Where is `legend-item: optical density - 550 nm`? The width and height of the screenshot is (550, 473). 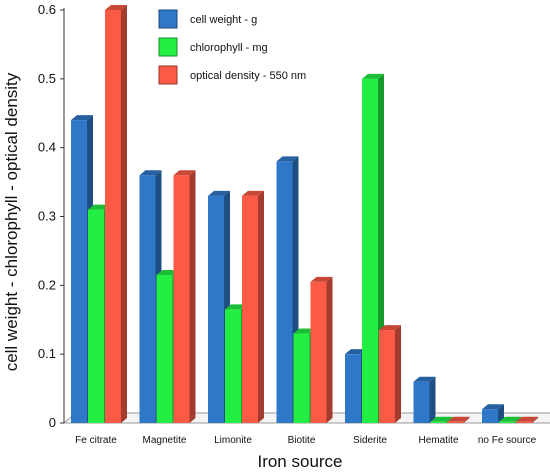
legend-item: optical density - 550 nm is located at coordinates (232, 75).